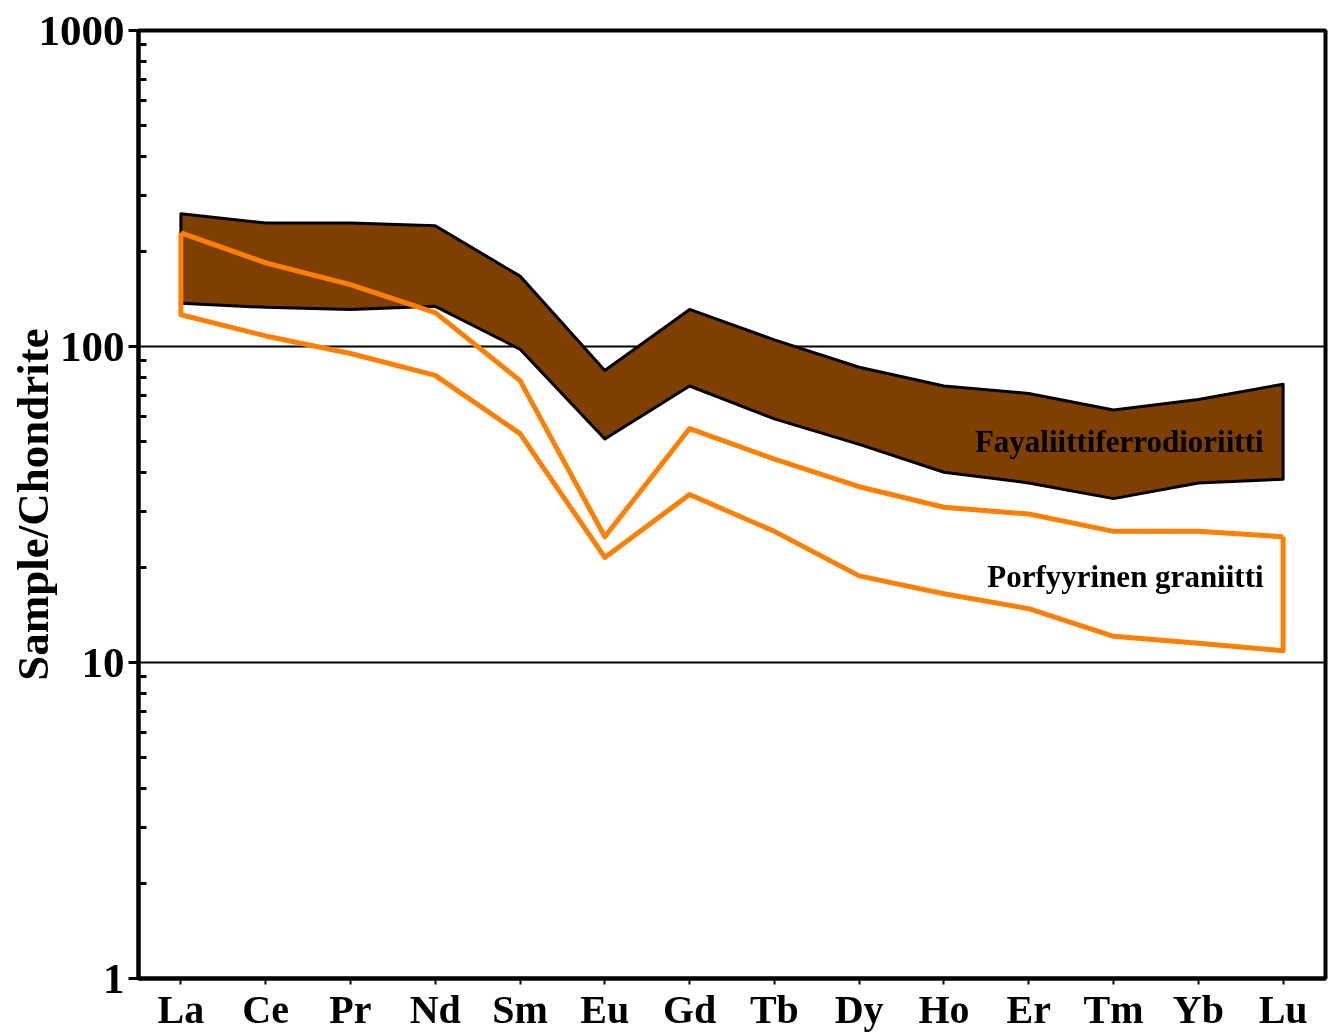 Image resolution: width=1330 pixels, height=1034 pixels. Describe the element at coordinates (944, 1009) in the screenshot. I see `x-tick-label: Ho` at that location.